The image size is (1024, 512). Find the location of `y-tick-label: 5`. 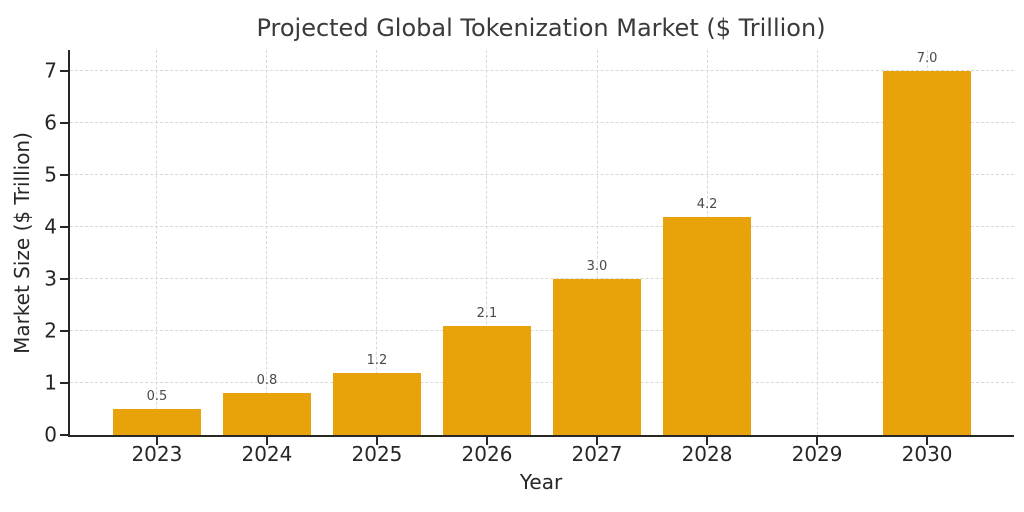

y-tick-label: 5 is located at coordinates (50, 174).